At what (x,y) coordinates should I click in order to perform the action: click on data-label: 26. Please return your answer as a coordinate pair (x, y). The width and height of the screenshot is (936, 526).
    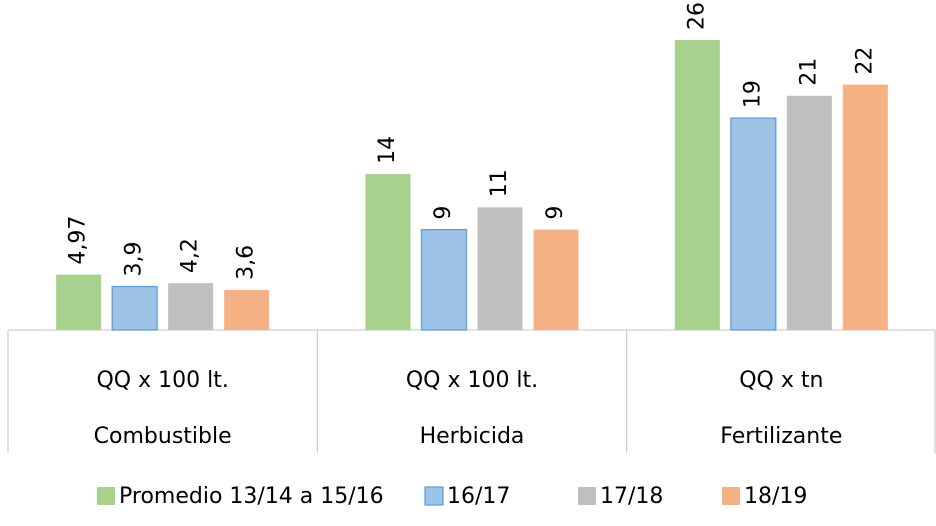
    Looking at the image, I should click on (696, 16).